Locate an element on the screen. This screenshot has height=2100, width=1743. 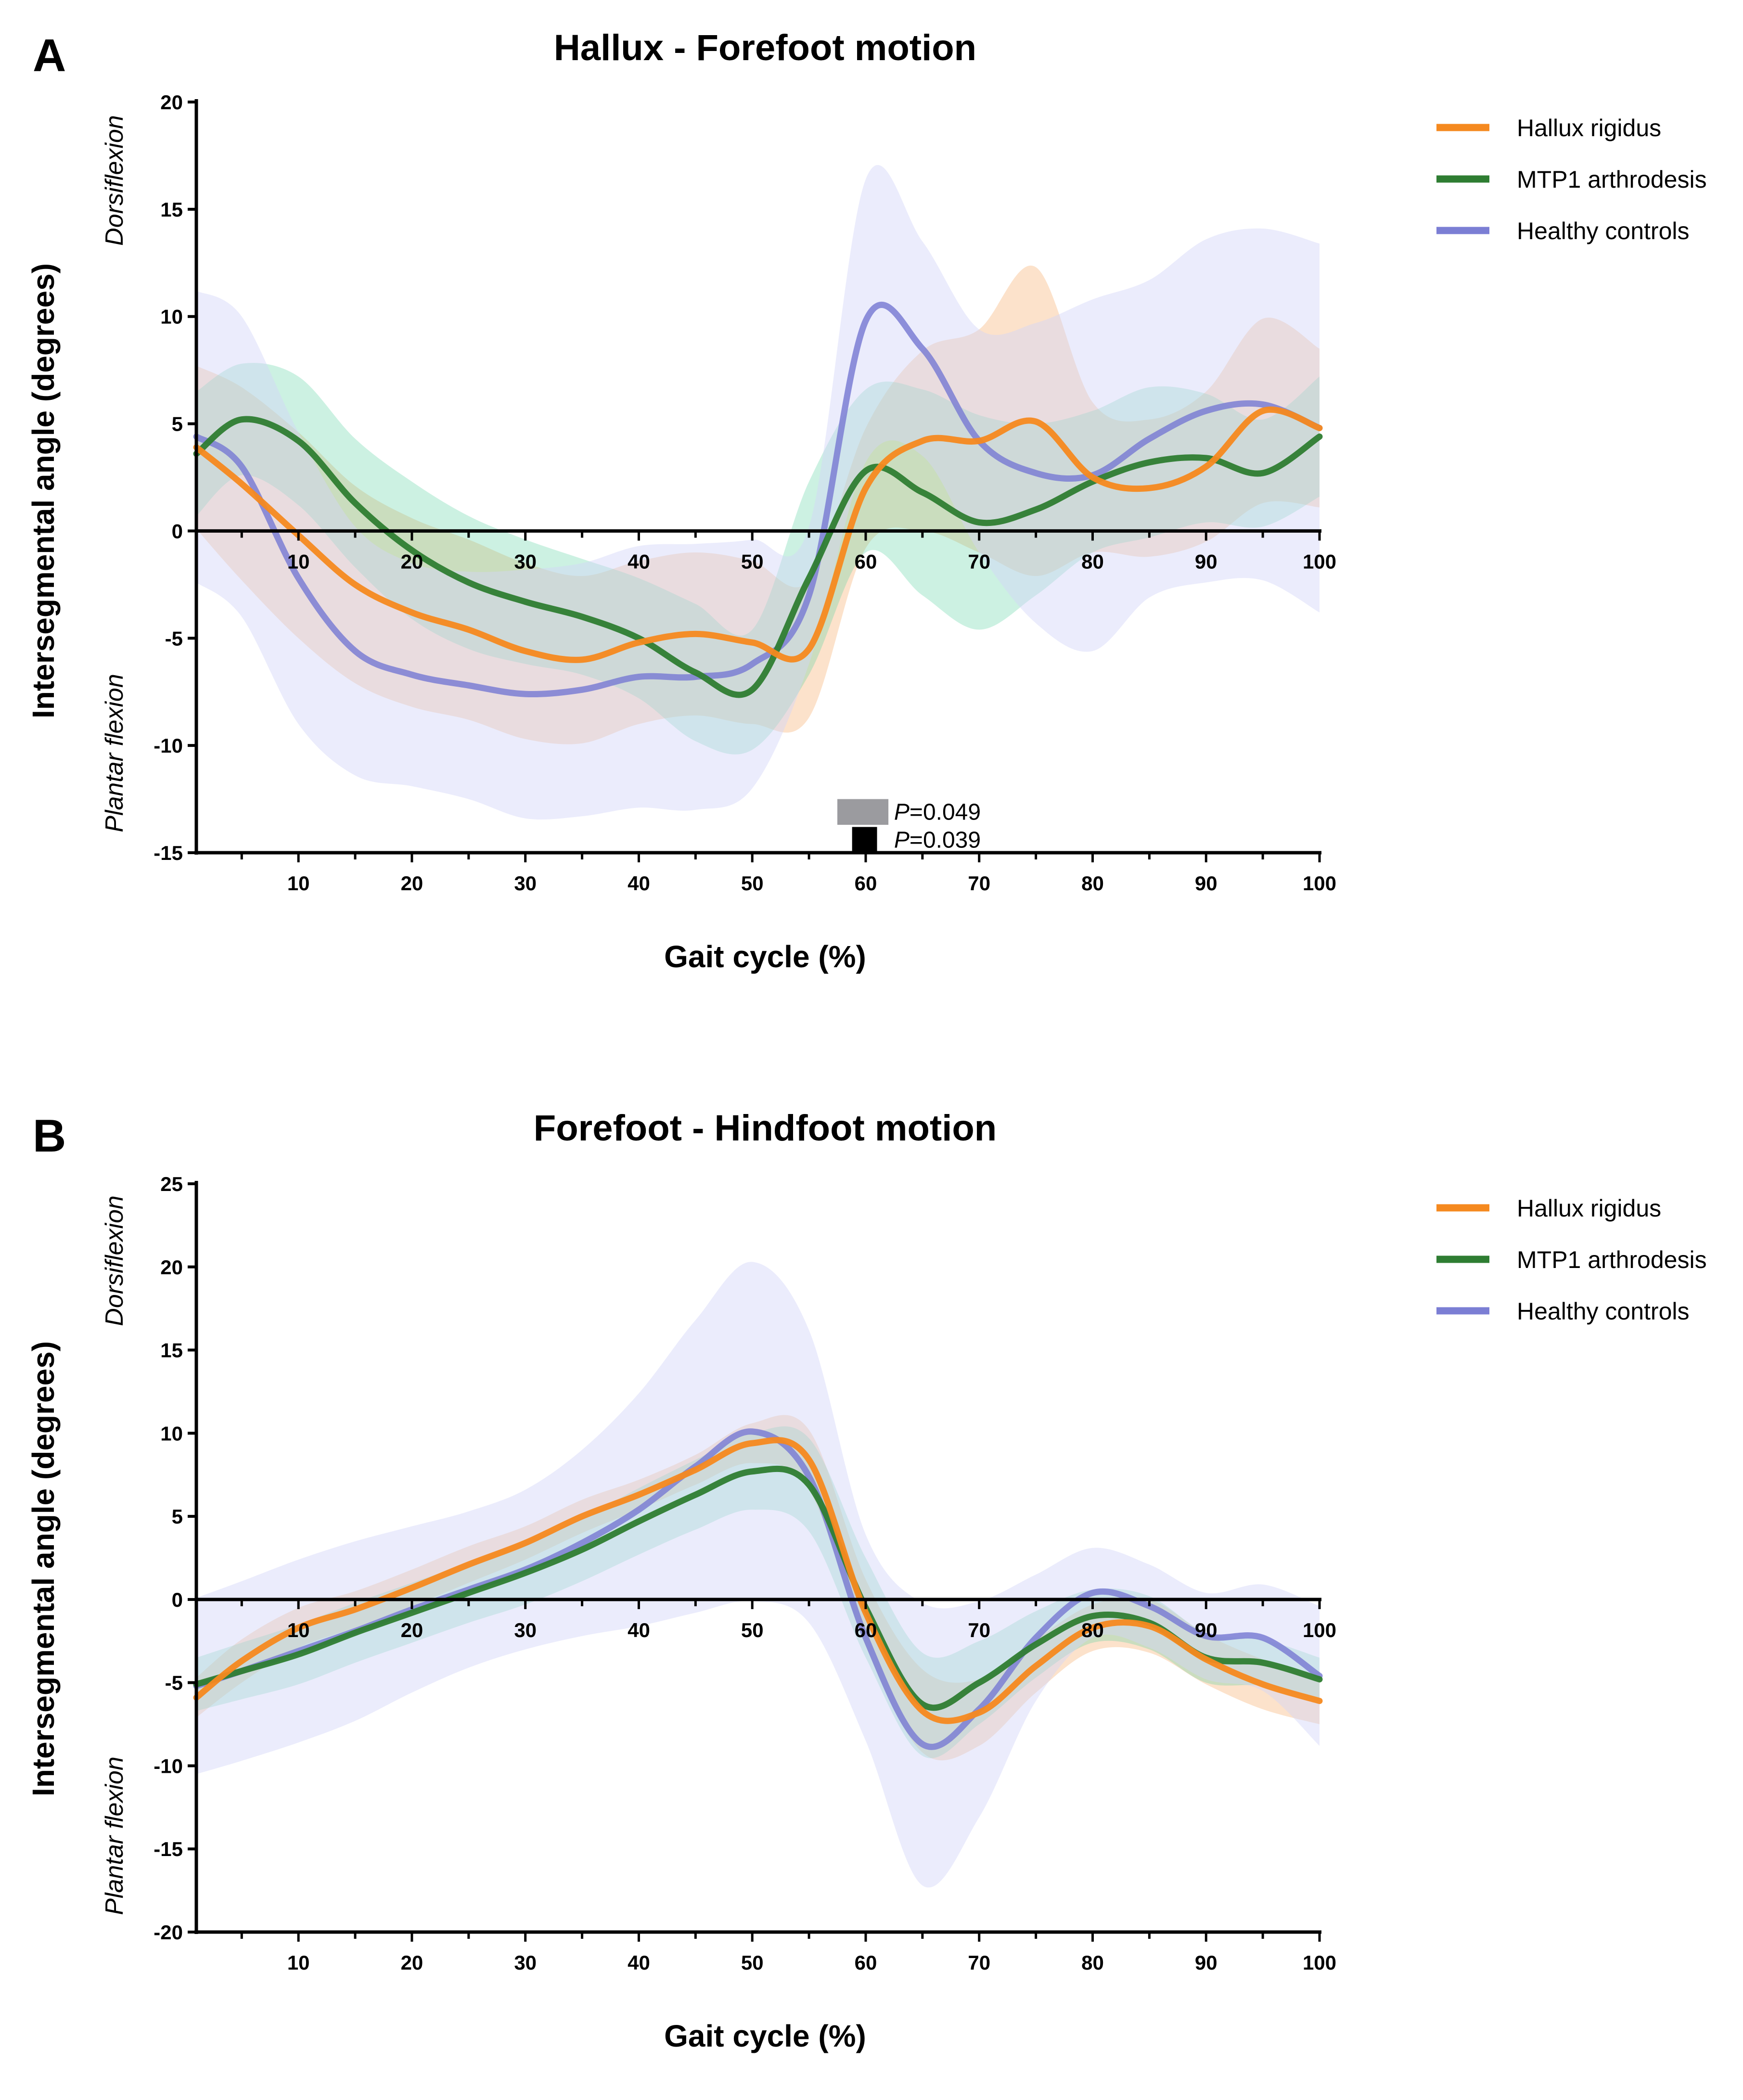
significance-label-1: P=0.049 is located at coordinates (938, 812).